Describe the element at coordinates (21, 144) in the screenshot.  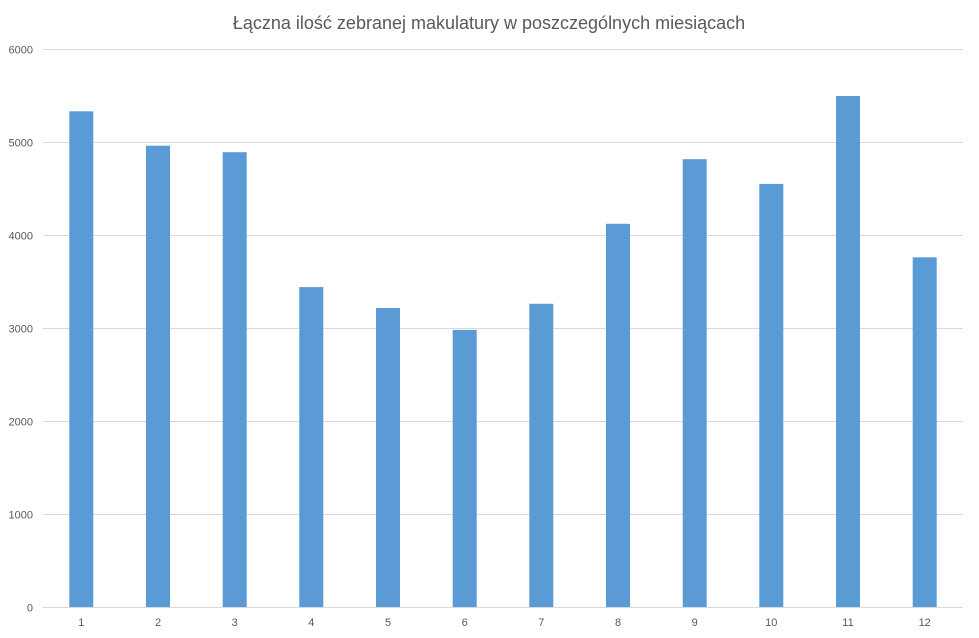
I see `y-tick-label: 5000` at that location.